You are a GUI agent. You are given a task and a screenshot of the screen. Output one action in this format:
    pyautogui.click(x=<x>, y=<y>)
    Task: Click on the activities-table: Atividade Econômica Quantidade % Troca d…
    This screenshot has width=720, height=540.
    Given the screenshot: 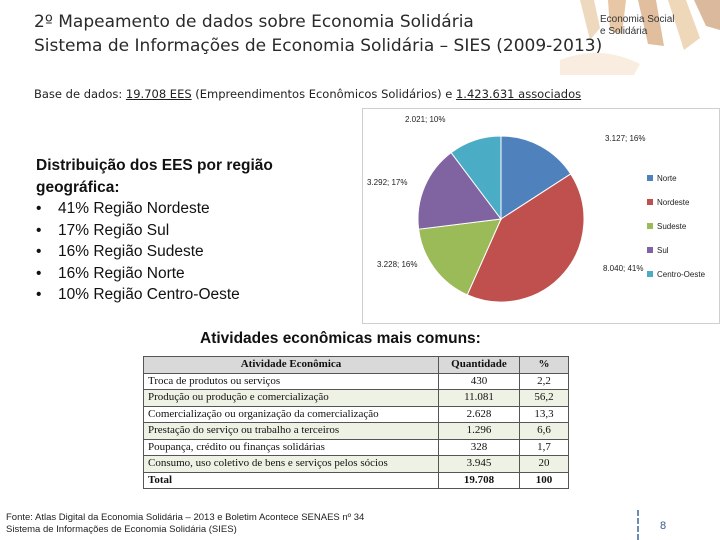 What is the action you would take?
    pyautogui.click(x=356, y=422)
    